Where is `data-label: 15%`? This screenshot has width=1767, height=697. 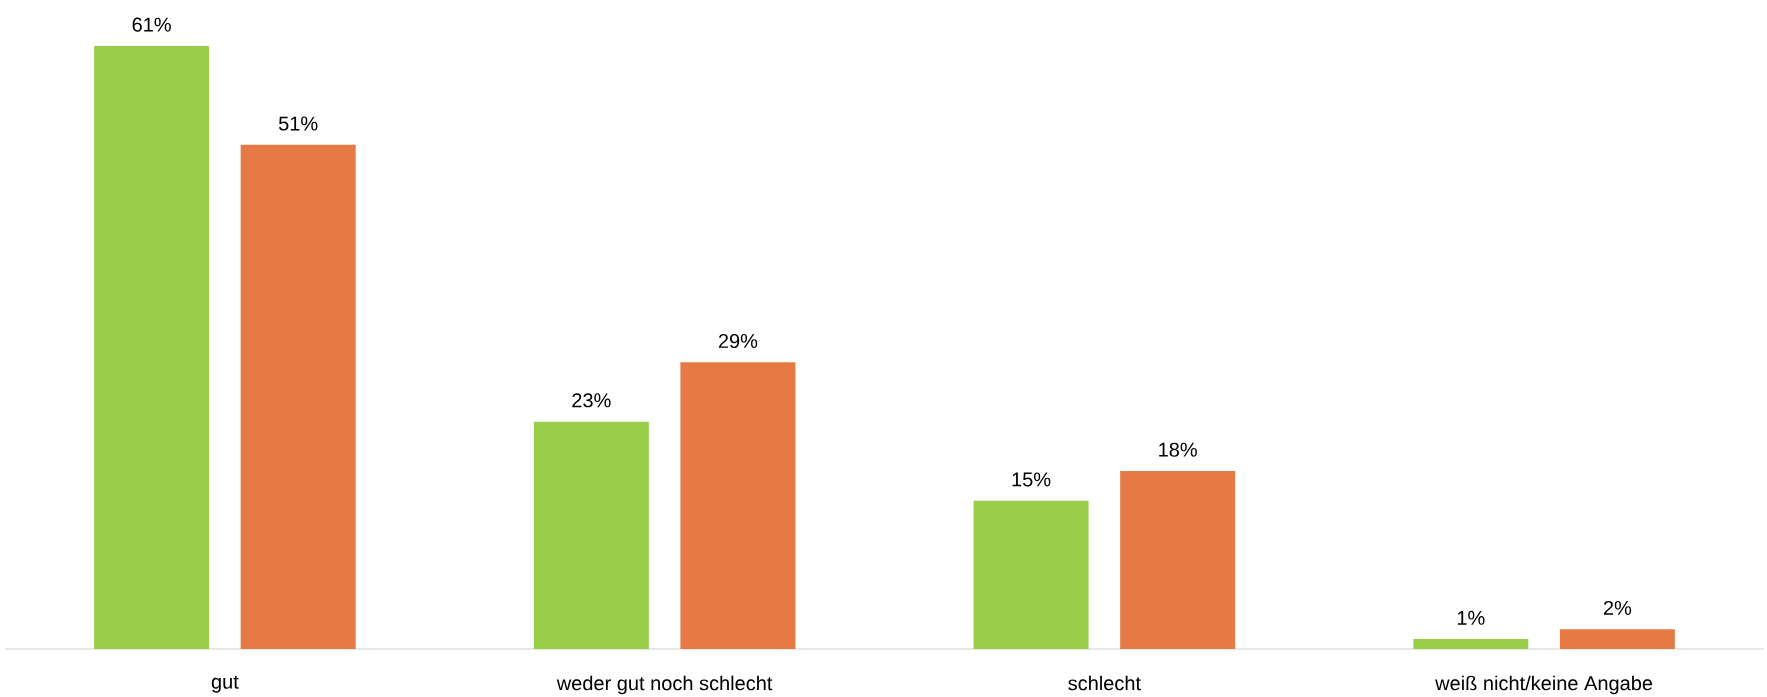
data-label: 15% is located at coordinates (1031, 479).